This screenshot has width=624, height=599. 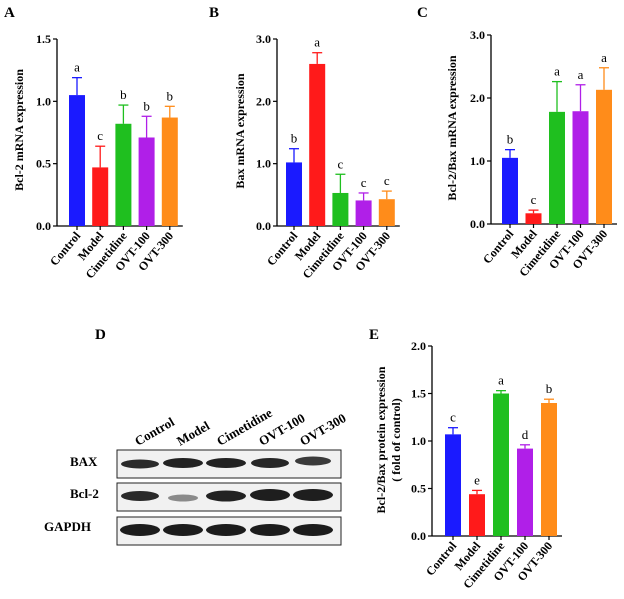 What do you see at coordinates (19, 130) in the screenshot?
I see `ylabel-a: Bcl-2 mRNA expression` at bounding box center [19, 130].